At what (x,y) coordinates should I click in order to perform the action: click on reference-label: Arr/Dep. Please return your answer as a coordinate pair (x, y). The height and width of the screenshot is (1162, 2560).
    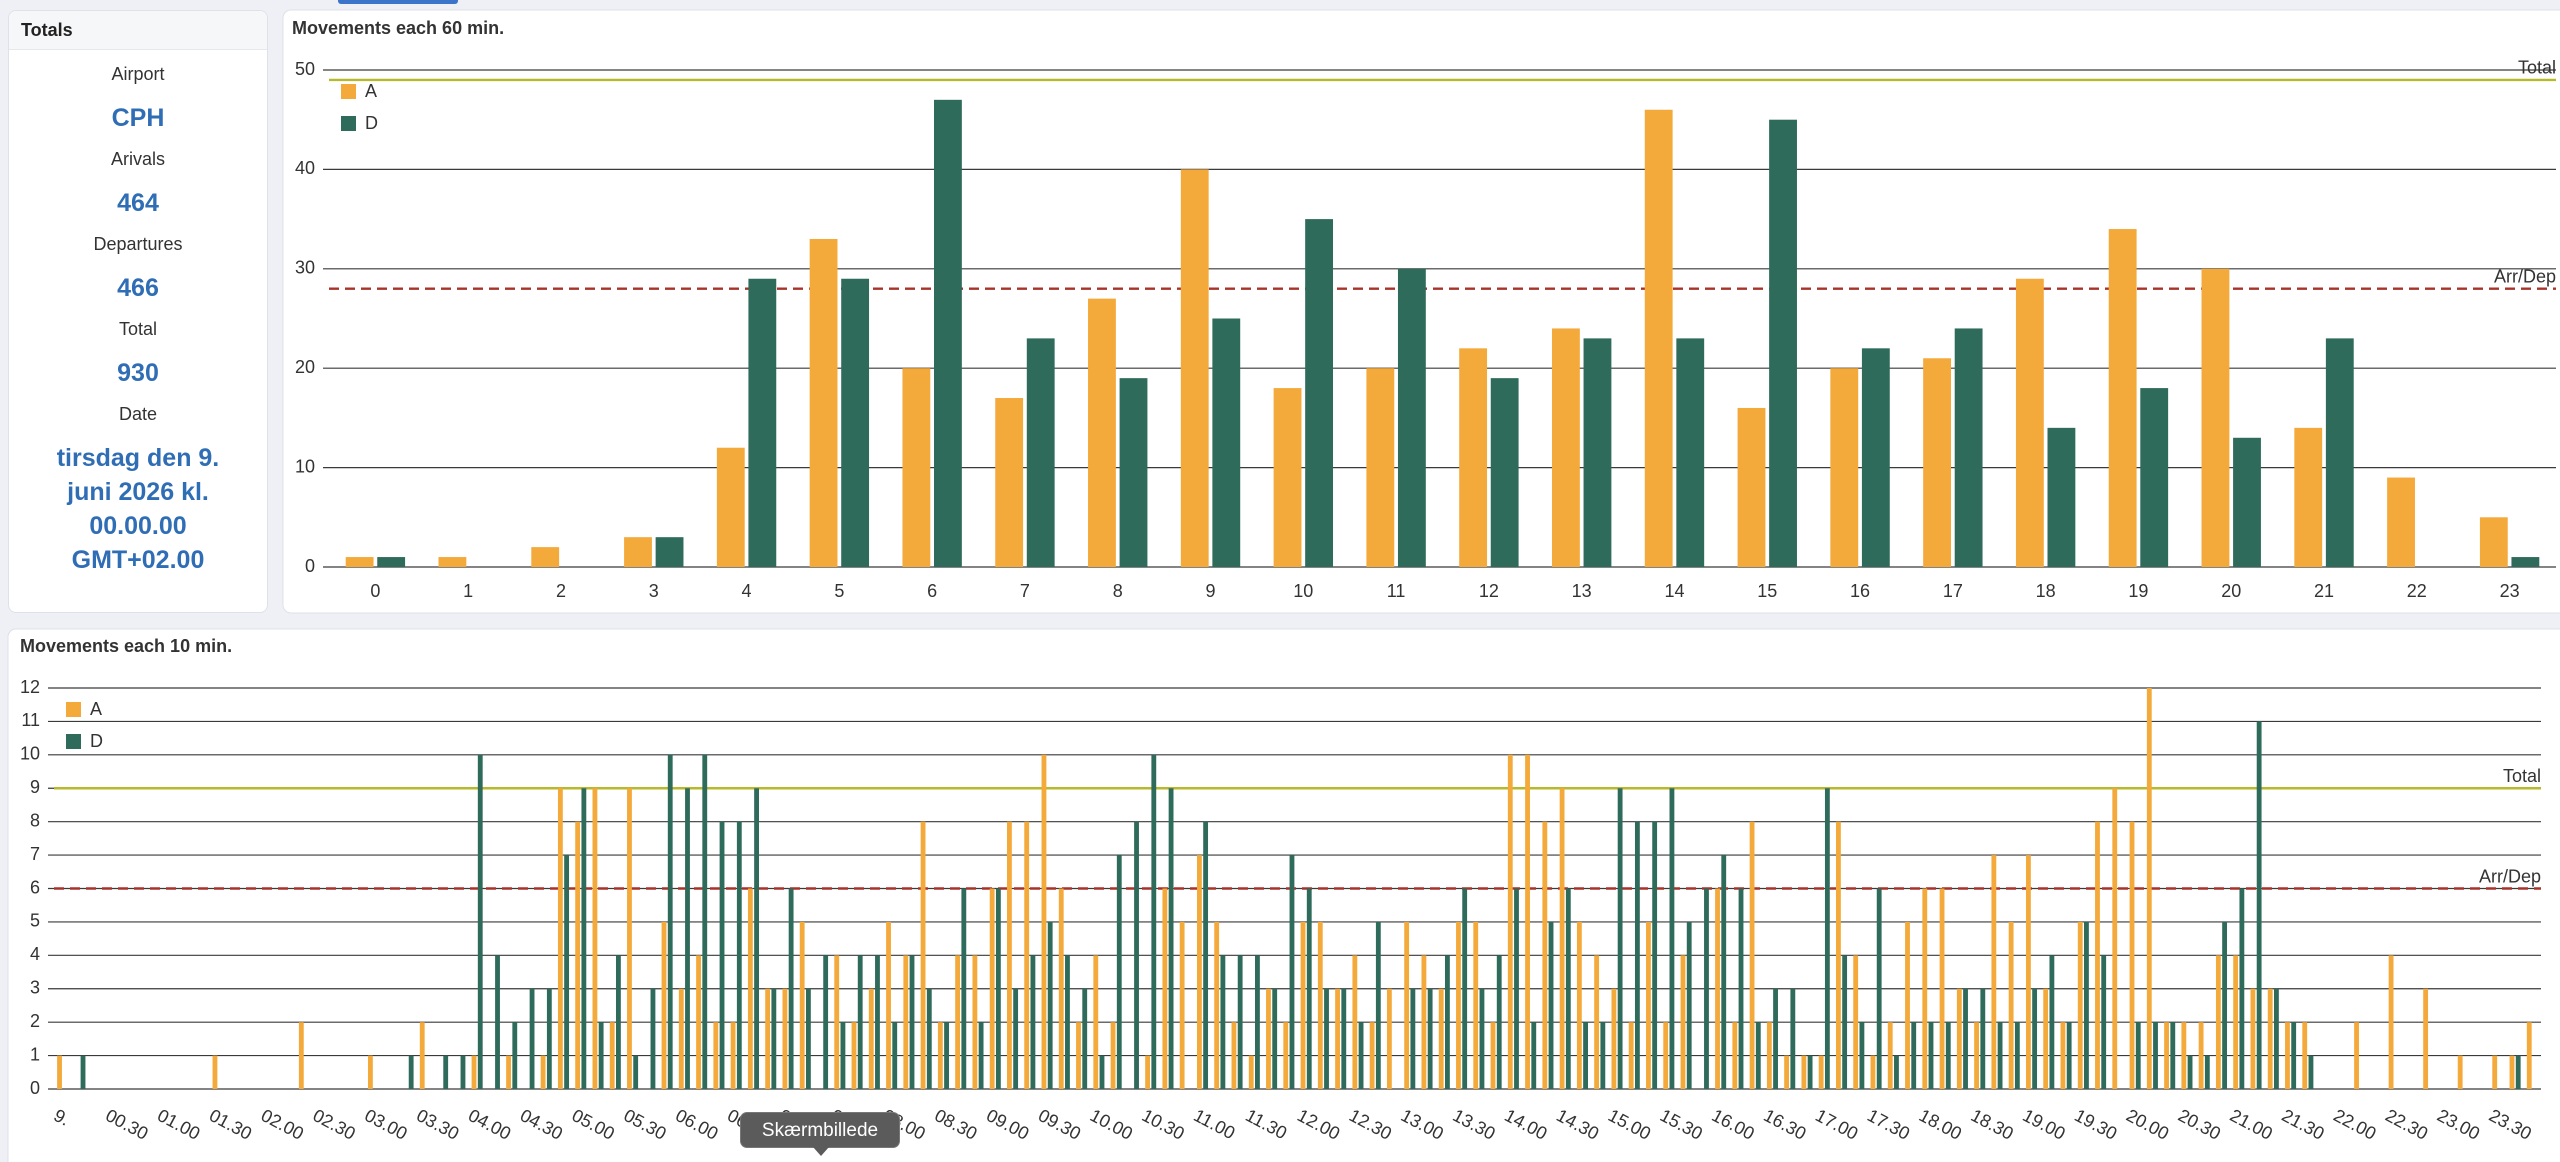
    Looking at the image, I should click on (2510, 876).